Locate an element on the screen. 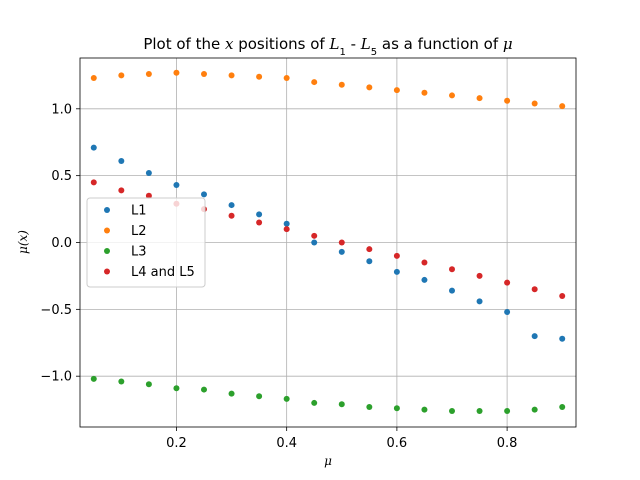  x-axis-label: μ is located at coordinates (328, 461).